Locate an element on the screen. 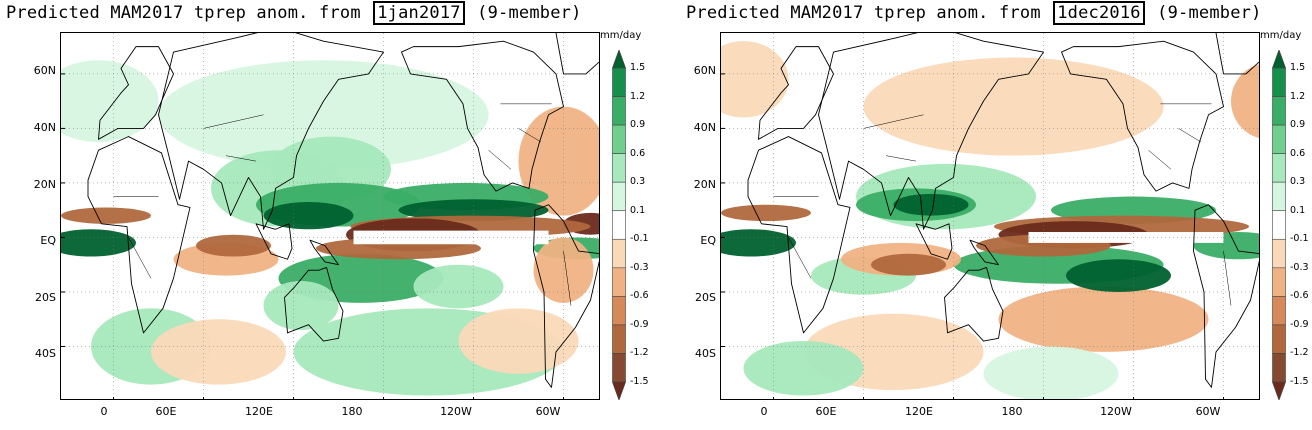 The height and width of the screenshot is (430, 1312). lat-label: 40N is located at coordinates (704, 127).